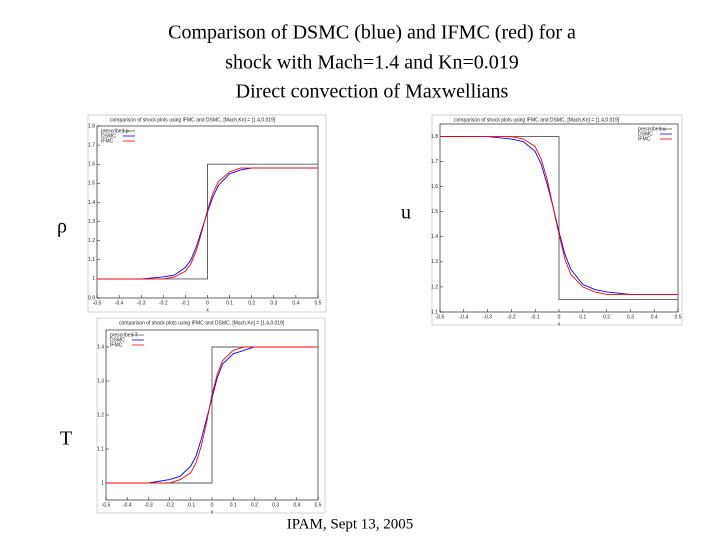  Describe the element at coordinates (115, 131) in the screenshot. I see `legend-label: prescribed ρ` at that location.